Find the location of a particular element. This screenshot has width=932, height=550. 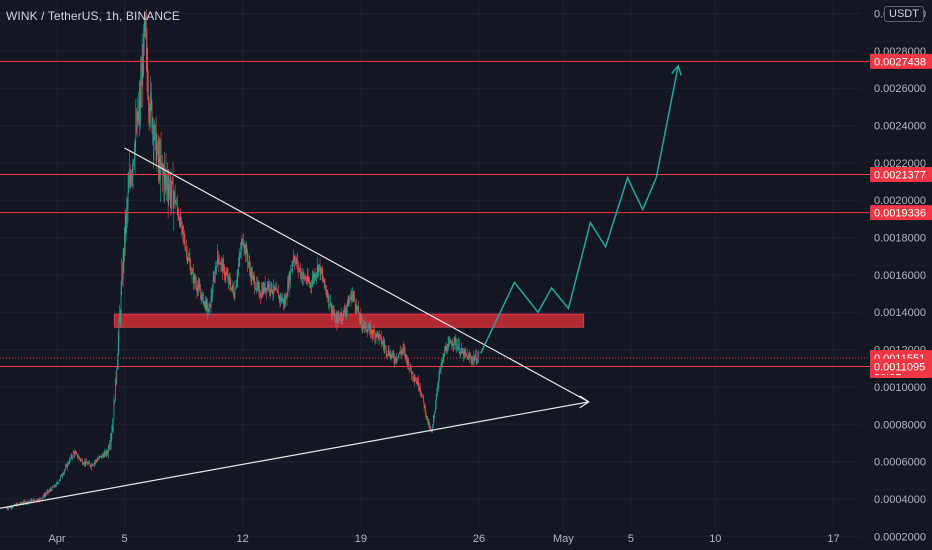

price-tag-level-1: 0.0027438 is located at coordinates (900, 62).